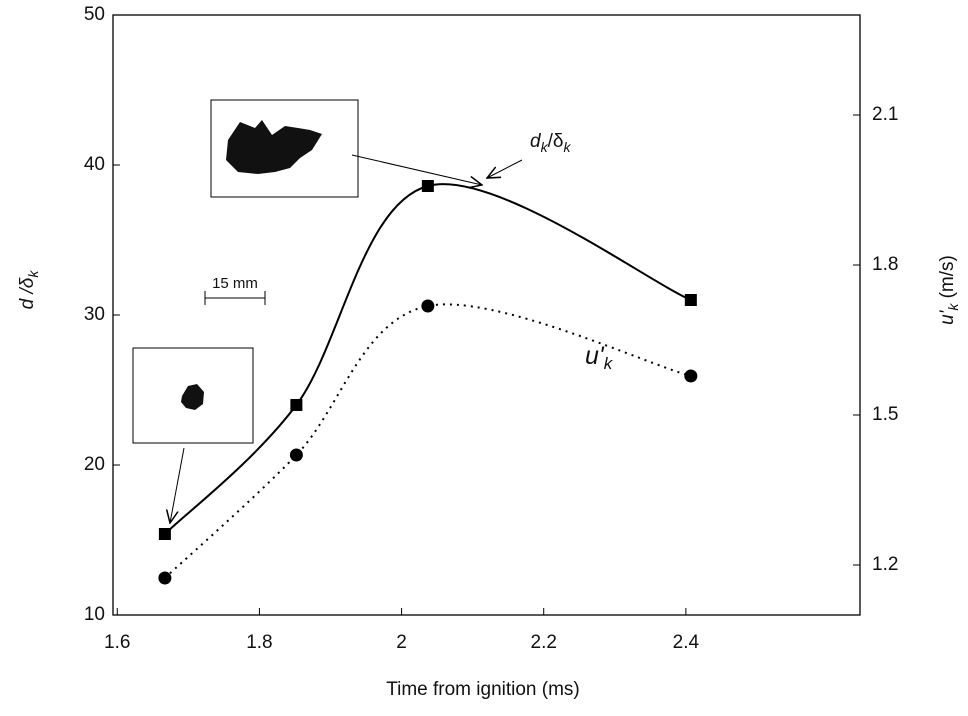 The height and width of the screenshot is (716, 968). Describe the element at coordinates (544, 642) in the screenshot. I see `x-tick-label: 2.2` at that location.